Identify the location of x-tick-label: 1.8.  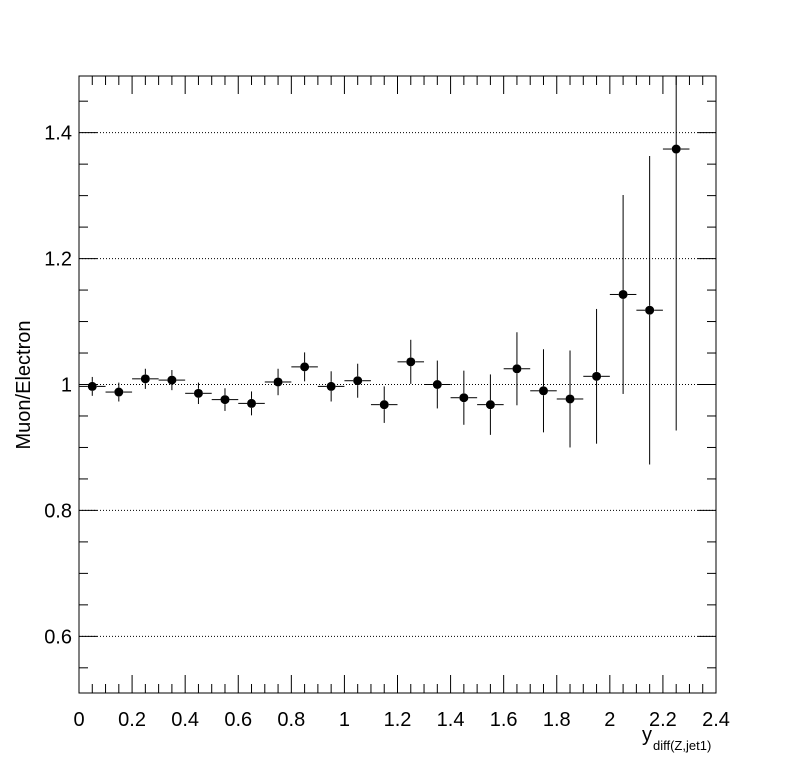
(557, 720).